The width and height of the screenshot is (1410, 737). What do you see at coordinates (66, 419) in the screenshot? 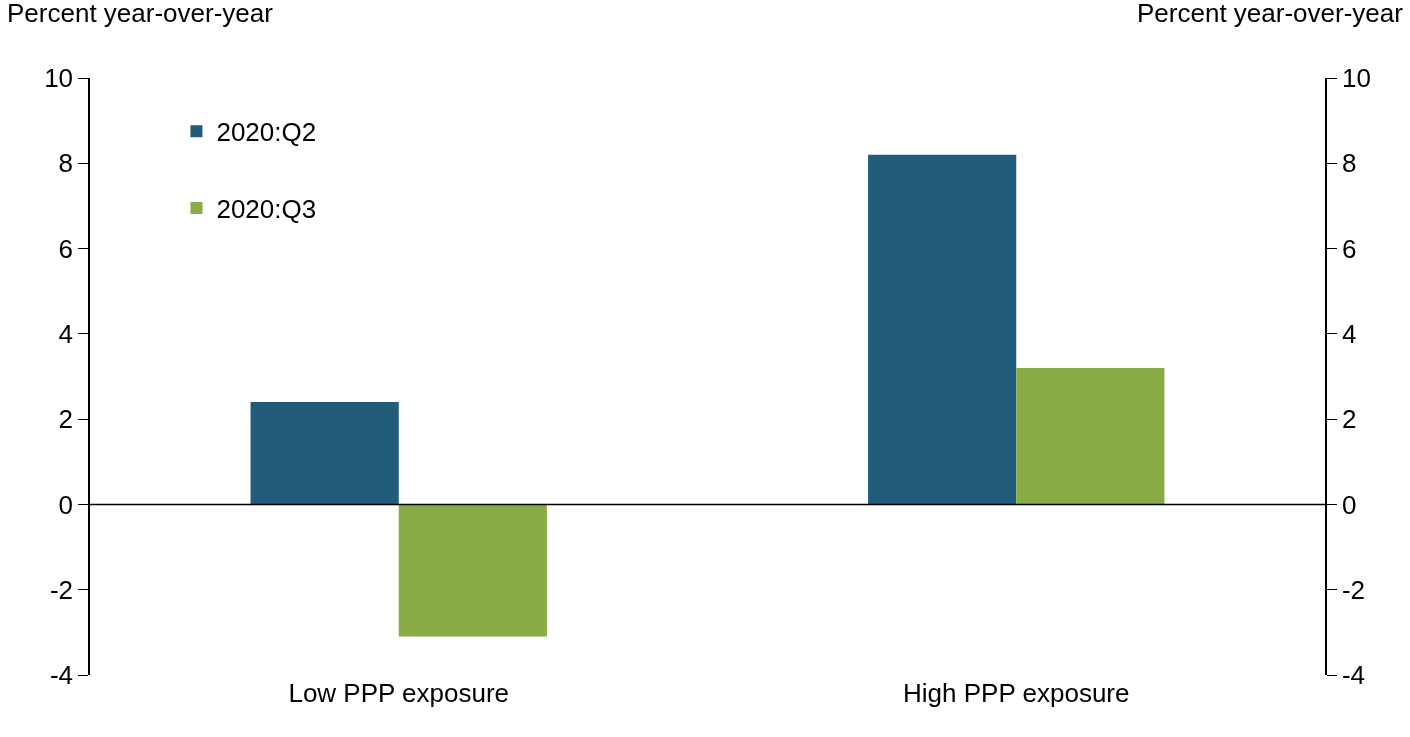
I see `y-tick-label: 2` at bounding box center [66, 419].